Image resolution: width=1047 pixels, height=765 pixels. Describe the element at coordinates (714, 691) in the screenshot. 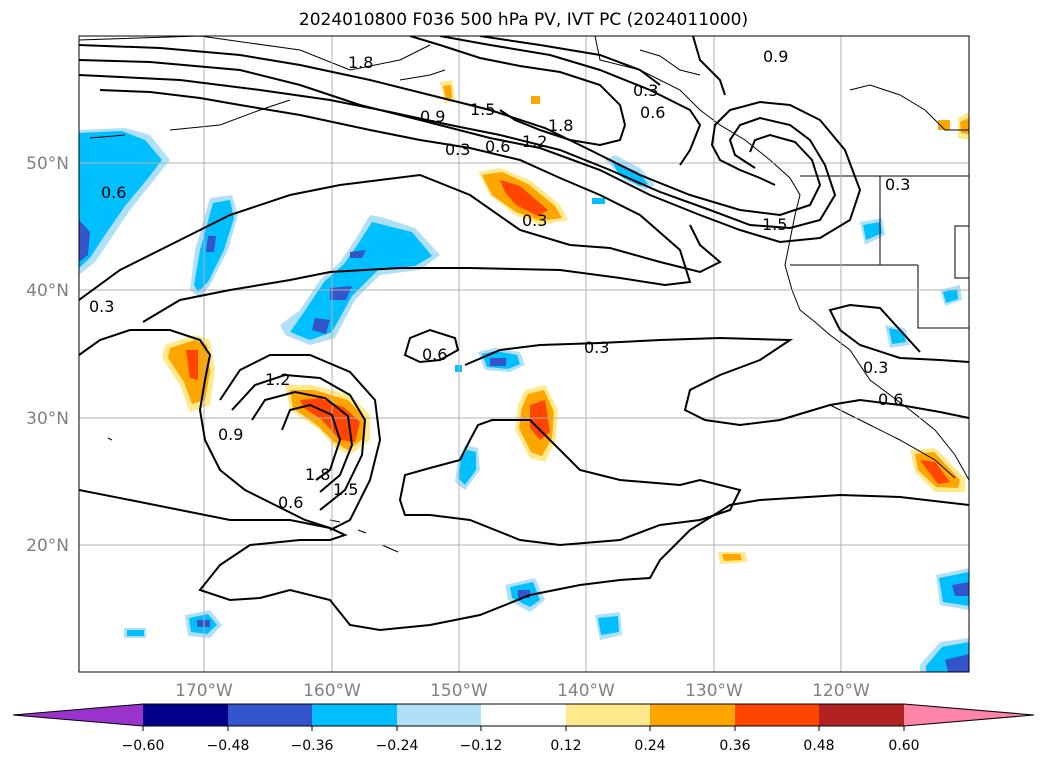

I see `lon-label: 130°W` at that location.